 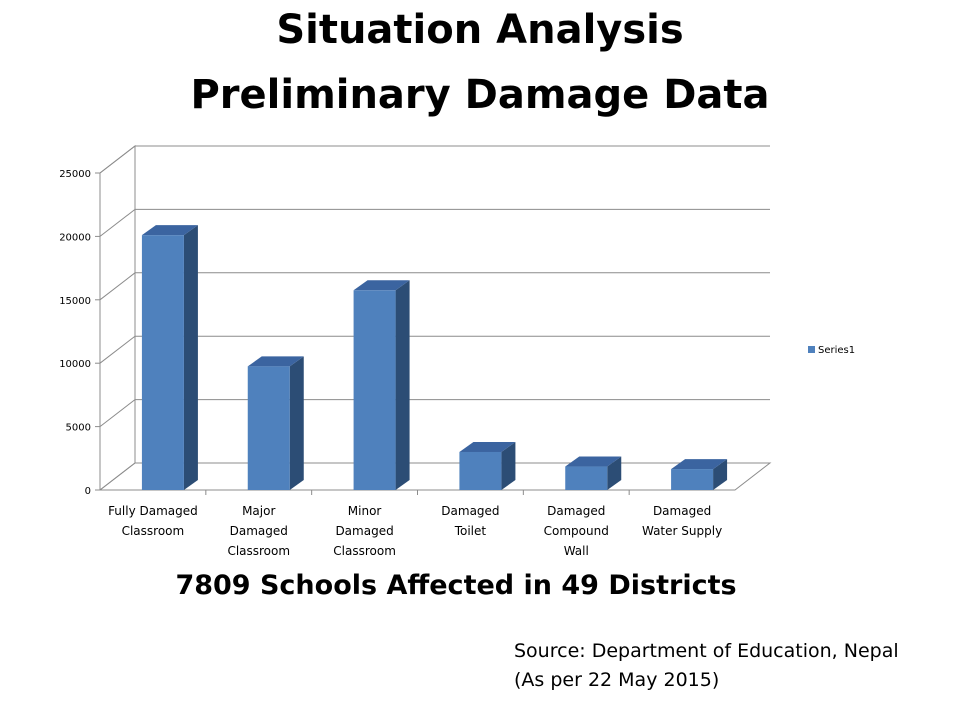 I want to click on y-tick-label: 5000, so click(x=78, y=428).